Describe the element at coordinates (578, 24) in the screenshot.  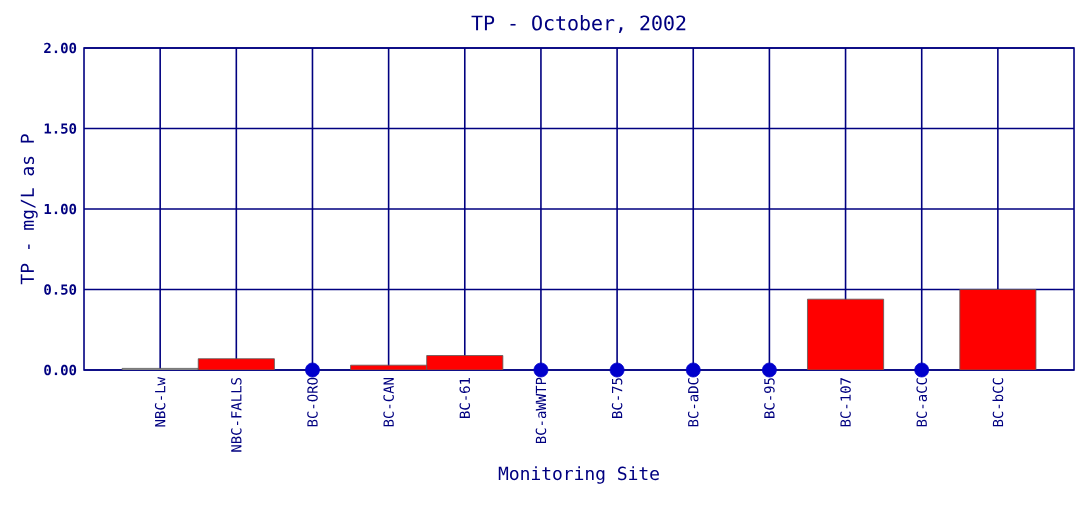
I see `chart-title: TP - October, 2002` at that location.